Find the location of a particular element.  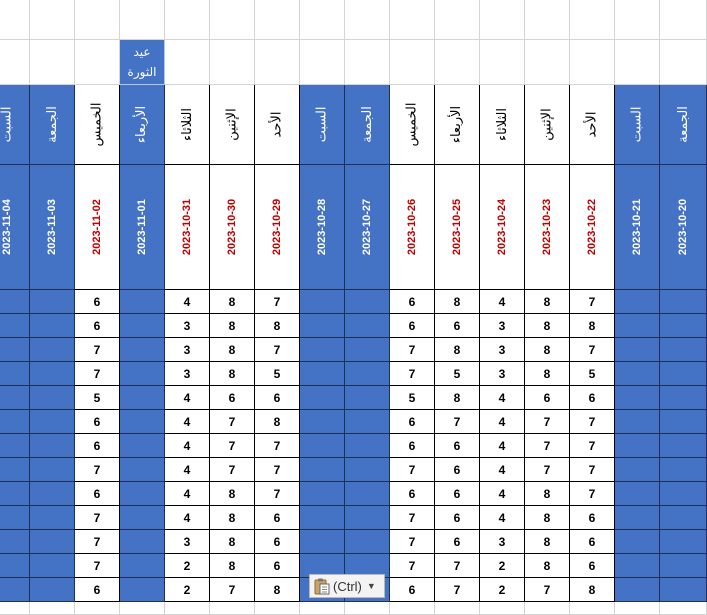

day-header-cell: الخميس is located at coordinates (97, 125).